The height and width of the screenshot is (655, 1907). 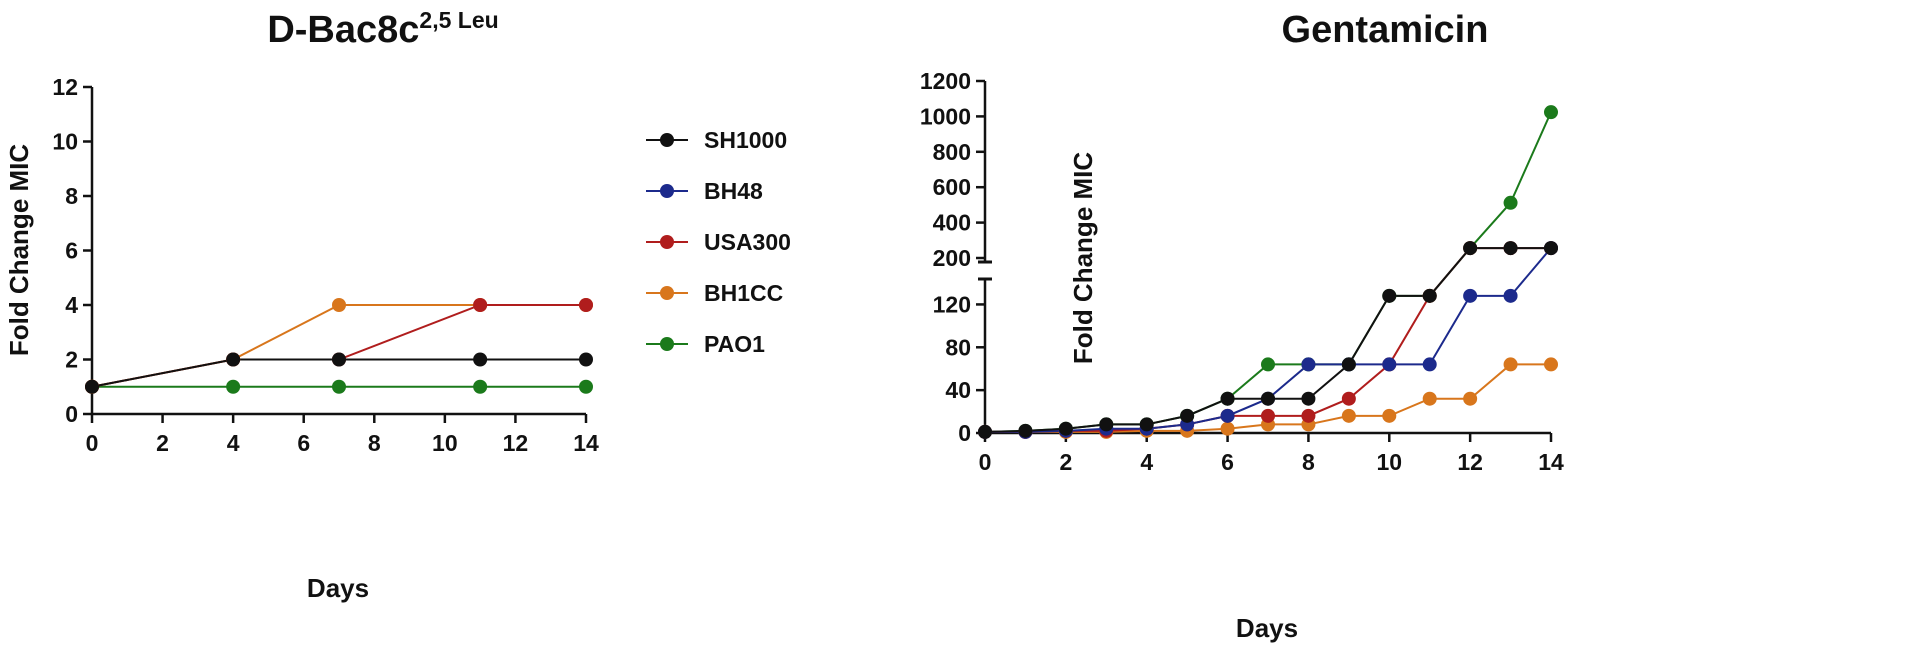 I want to click on left-x-tick-label: 2, so click(x=162, y=443).